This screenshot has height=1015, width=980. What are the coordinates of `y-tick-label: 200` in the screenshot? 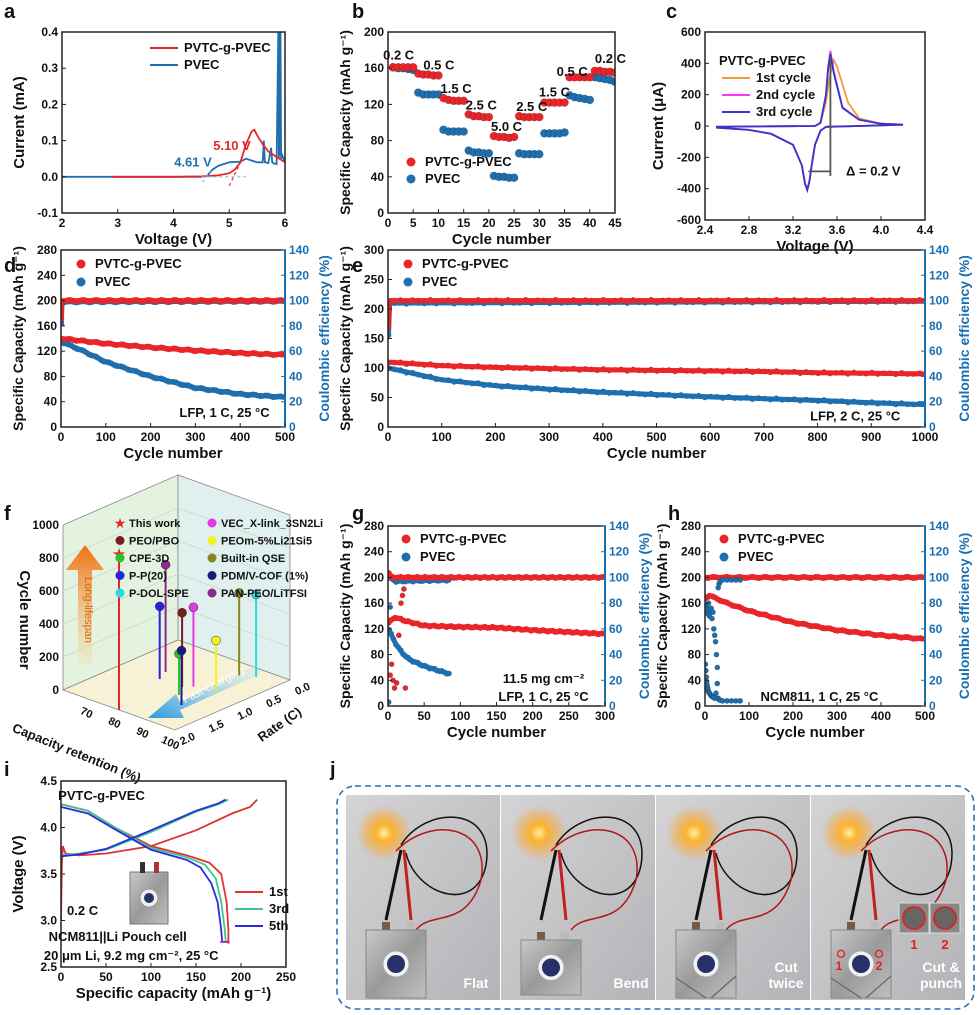 It's located at (374, 32).